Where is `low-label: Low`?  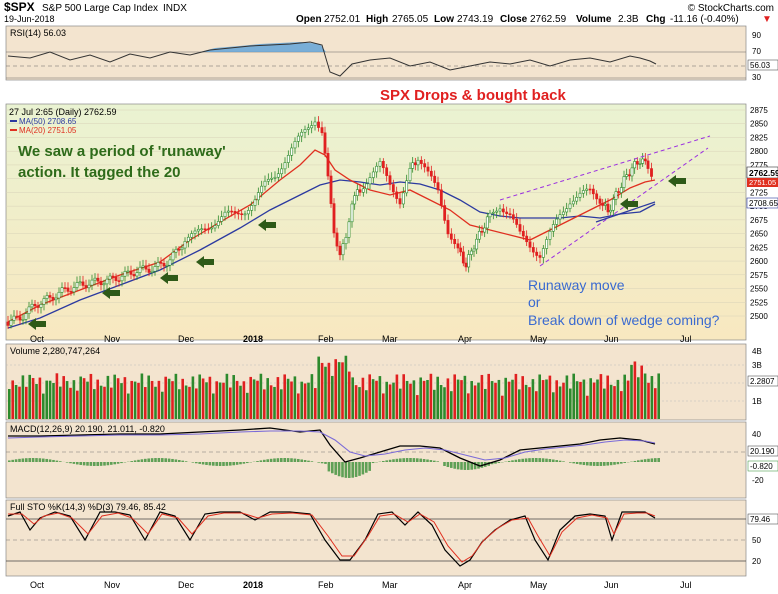
low-label: Low is located at coordinates (444, 19).